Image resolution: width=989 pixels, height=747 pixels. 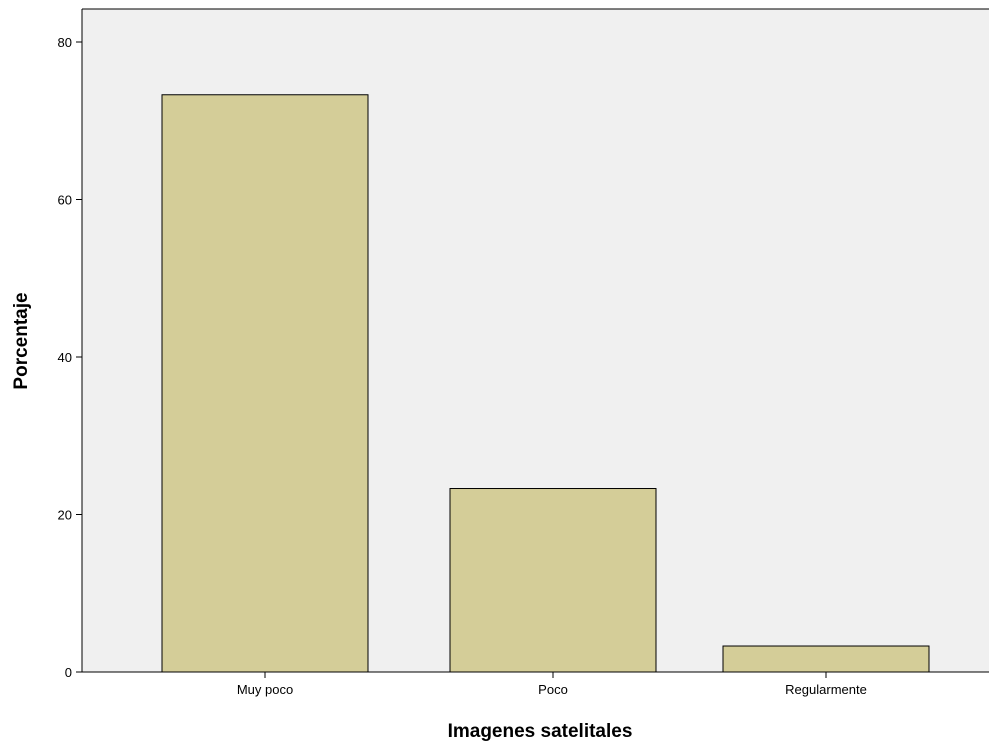 What do you see at coordinates (826, 659) in the screenshot?
I see `bar-regularmente` at bounding box center [826, 659].